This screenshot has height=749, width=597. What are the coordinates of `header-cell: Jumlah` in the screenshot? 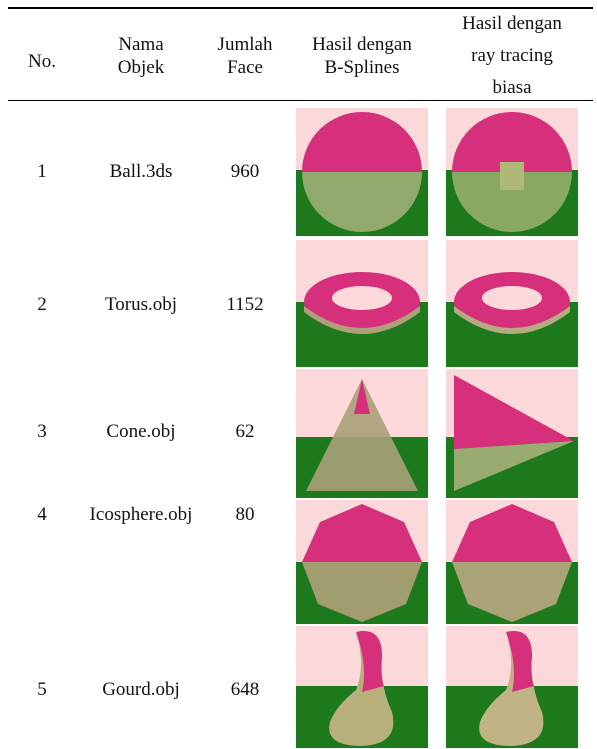 It's located at (245, 44).